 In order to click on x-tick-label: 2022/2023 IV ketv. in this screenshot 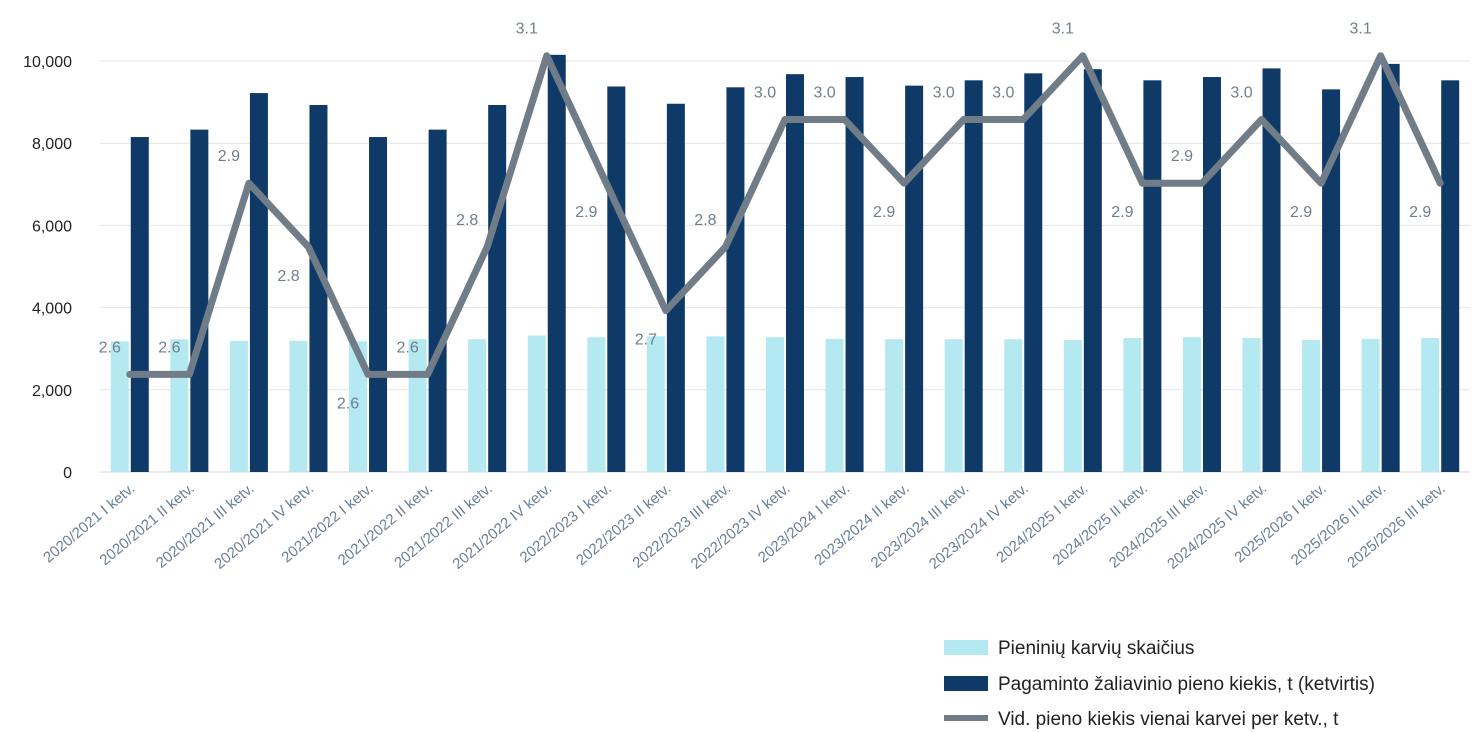, I will do `click(741, 526)`.